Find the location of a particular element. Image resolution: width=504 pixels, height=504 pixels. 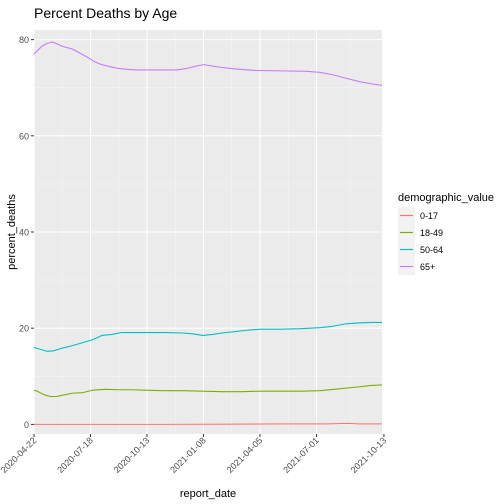

y-tick-label: 60 is located at coordinates (24, 136).